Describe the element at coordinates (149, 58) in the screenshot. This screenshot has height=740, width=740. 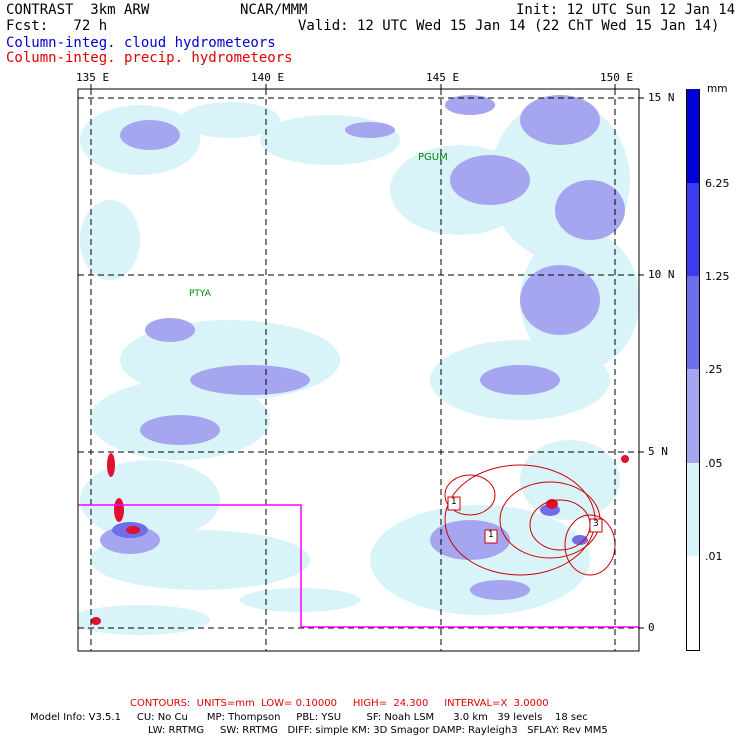
I see `legend-precip: Column-integ. precip. hydrometeors` at that location.